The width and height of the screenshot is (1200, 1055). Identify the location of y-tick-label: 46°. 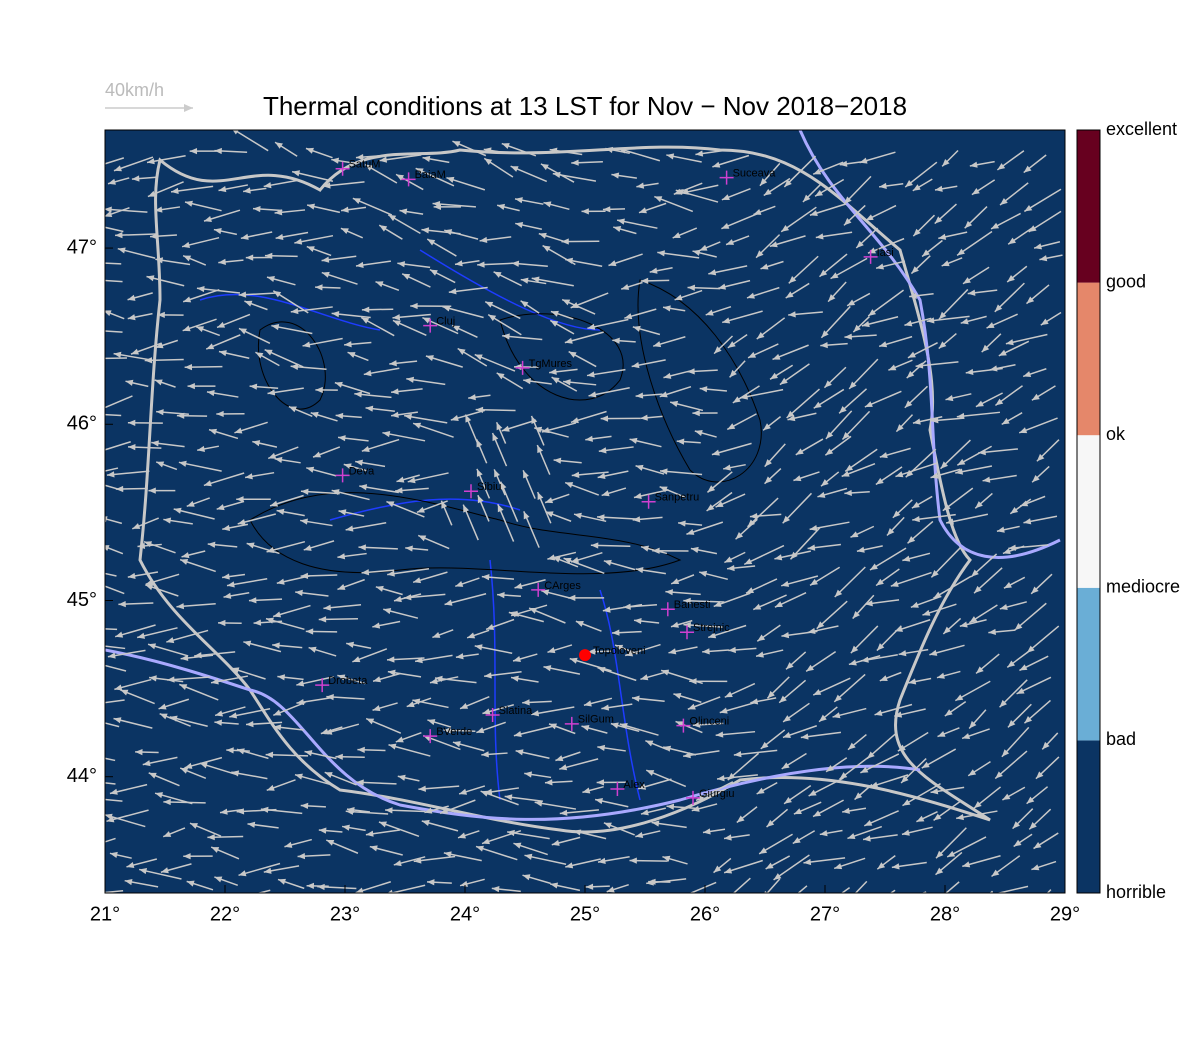
(82, 424).